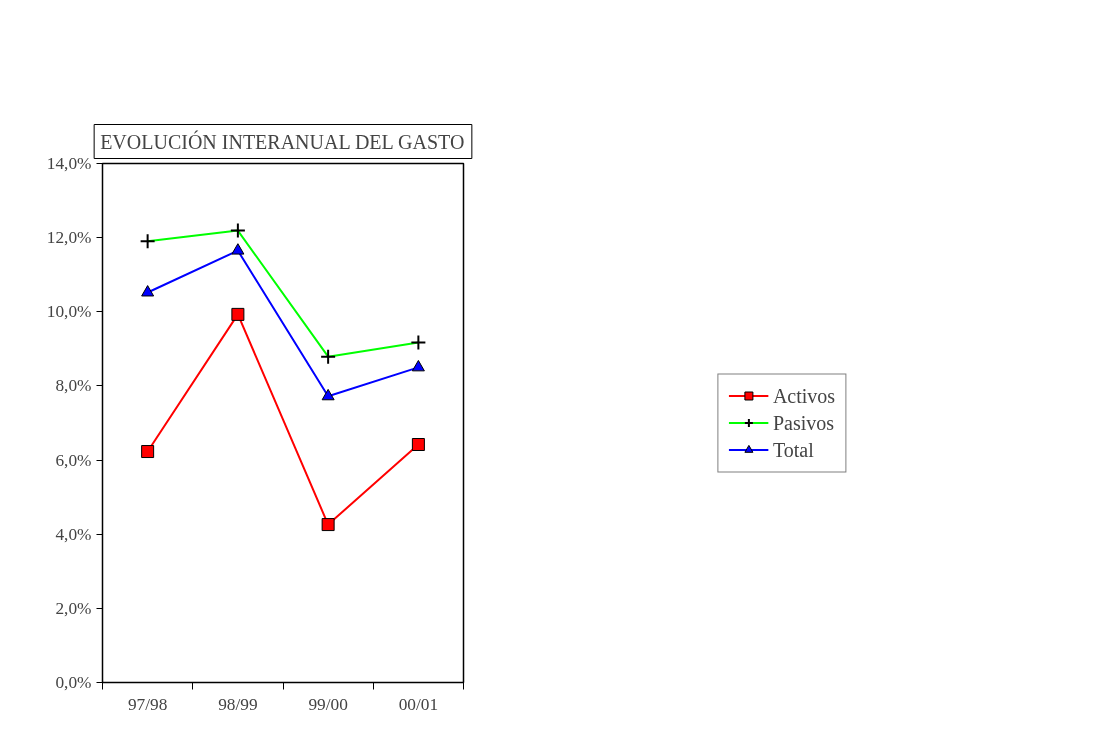 The width and height of the screenshot is (1102, 742). Describe the element at coordinates (73, 682) in the screenshot. I see `y-tick-label: 0,0%` at that location.